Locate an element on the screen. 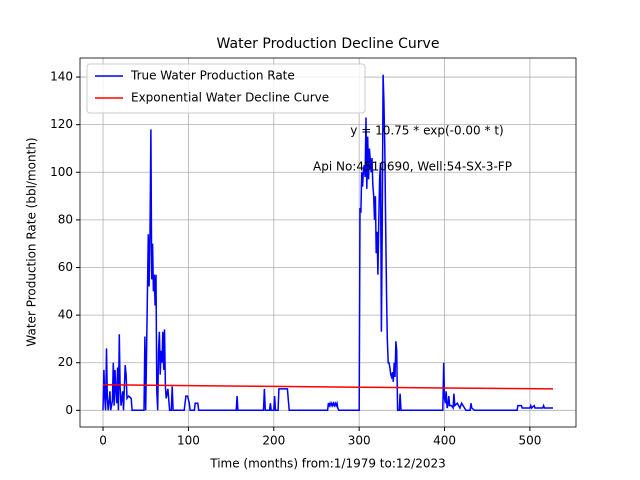  y-tick-label: 100 is located at coordinates (61, 172).